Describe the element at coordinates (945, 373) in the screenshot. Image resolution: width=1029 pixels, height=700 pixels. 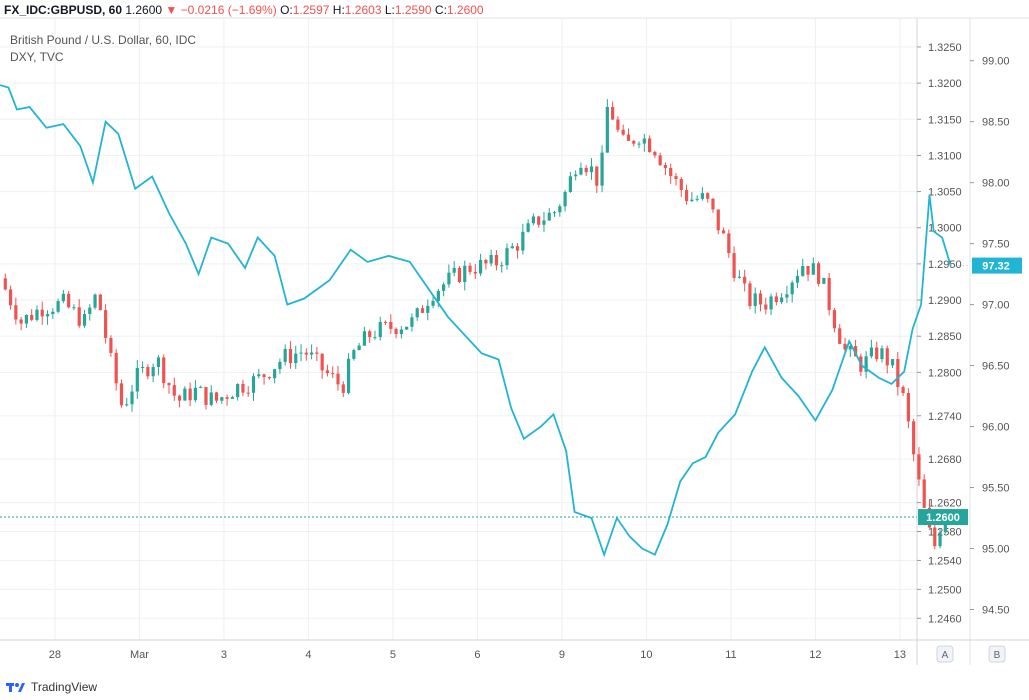
I see `price-tick-label: 1.2800` at that location.